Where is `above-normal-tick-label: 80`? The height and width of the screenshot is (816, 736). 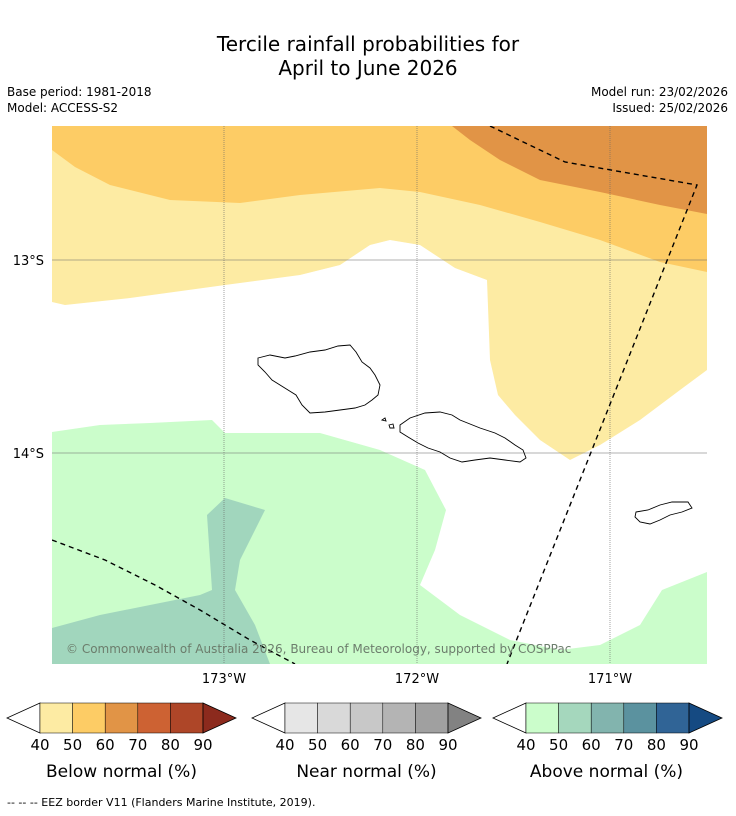 above-normal-tick-label: 80 is located at coordinates (656, 745).